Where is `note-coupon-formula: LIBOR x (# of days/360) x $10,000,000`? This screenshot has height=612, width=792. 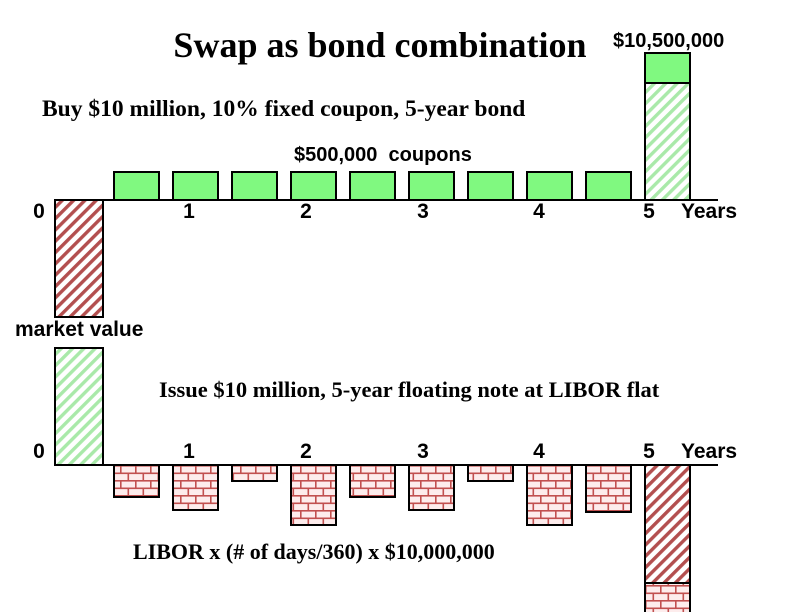 note-coupon-formula: LIBOR x (# of days/360) x $10,000,000 is located at coordinates (314, 551).